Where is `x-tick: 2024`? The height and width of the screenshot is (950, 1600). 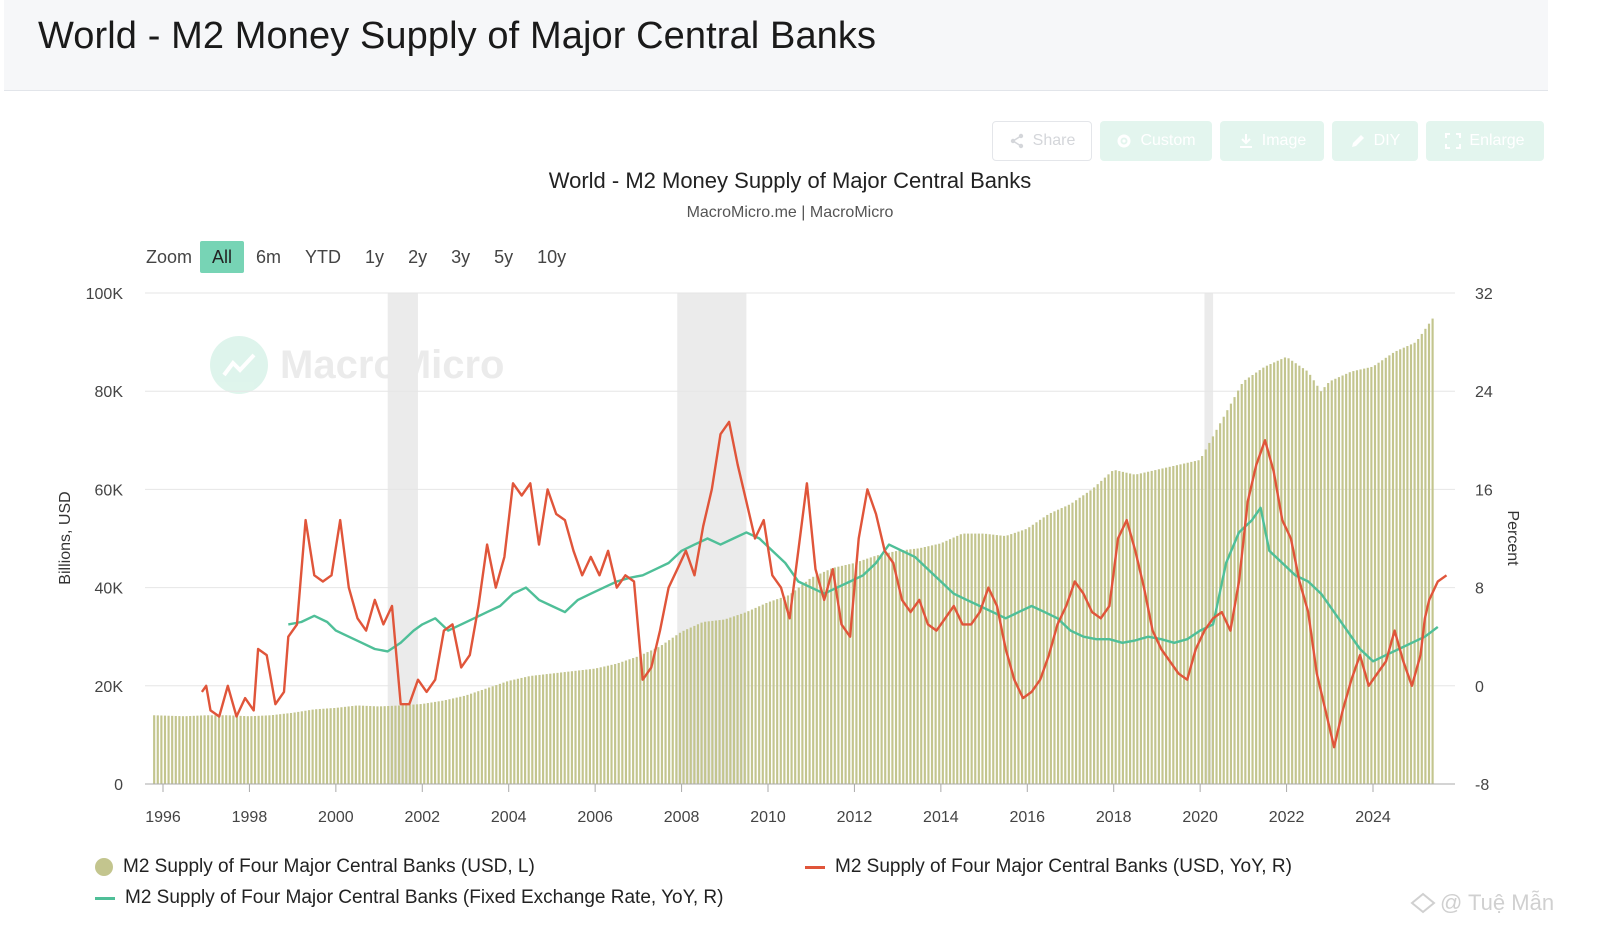 x-tick: 2024 is located at coordinates (1373, 817).